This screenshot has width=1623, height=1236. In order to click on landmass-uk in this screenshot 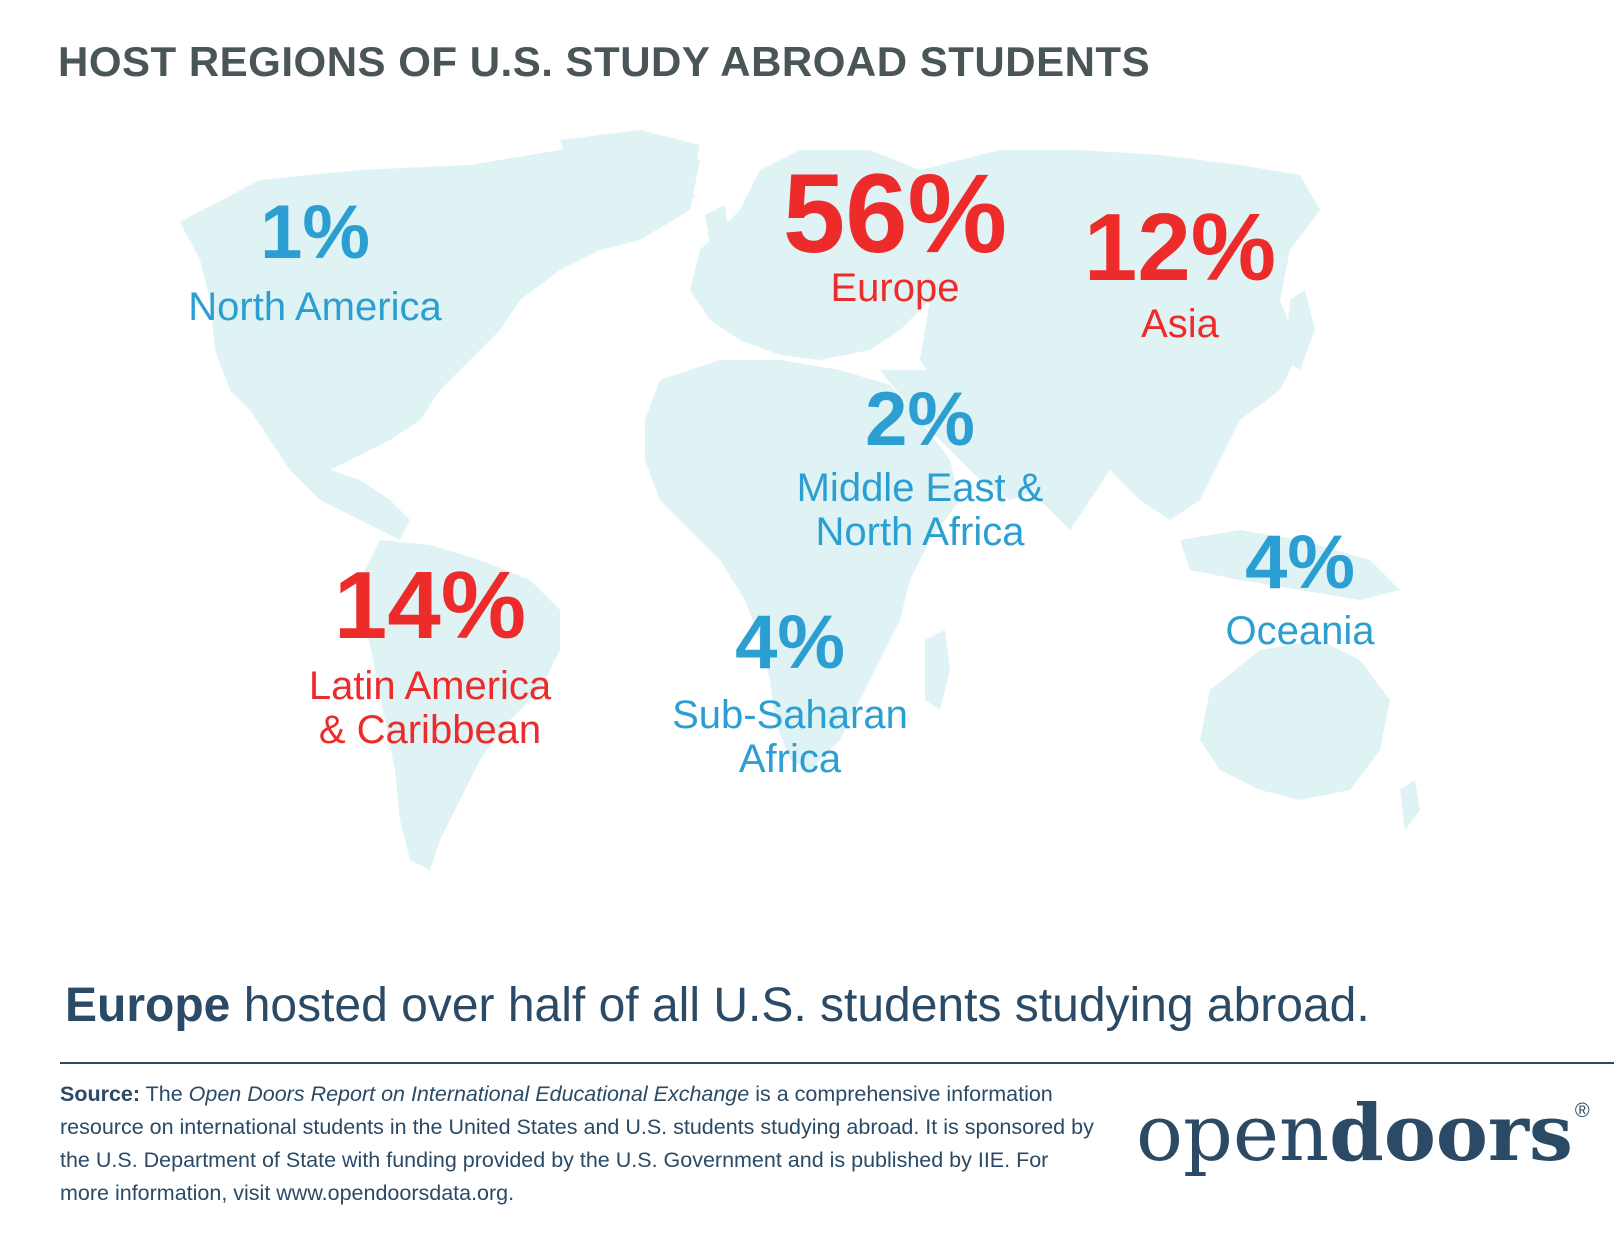, I will do `click(717, 230)`.